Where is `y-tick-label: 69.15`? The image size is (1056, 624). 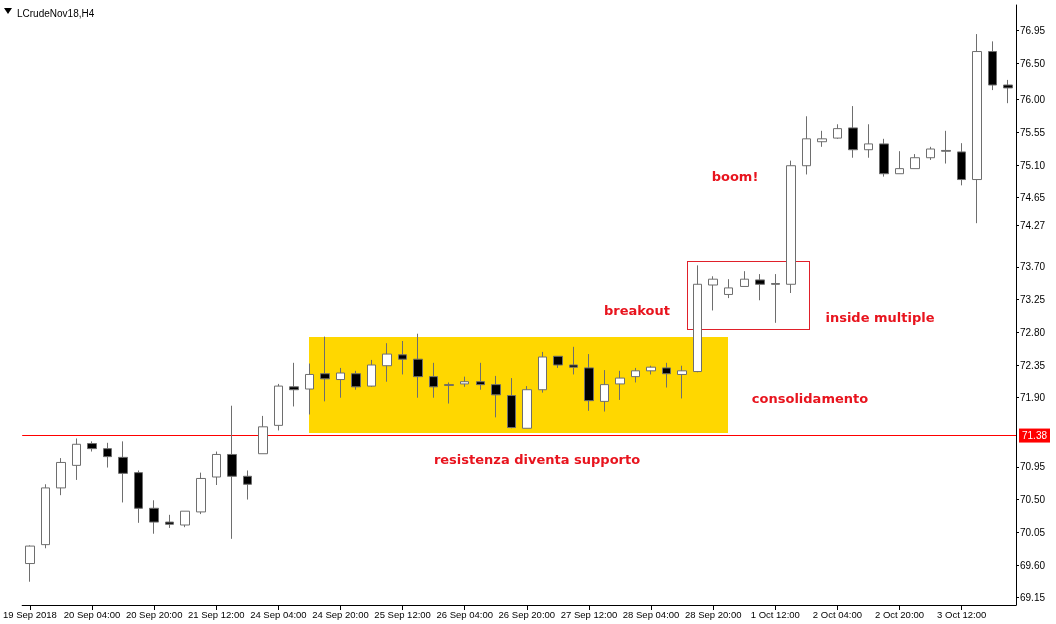
y-tick-label: 69.15 is located at coordinates (1033, 598).